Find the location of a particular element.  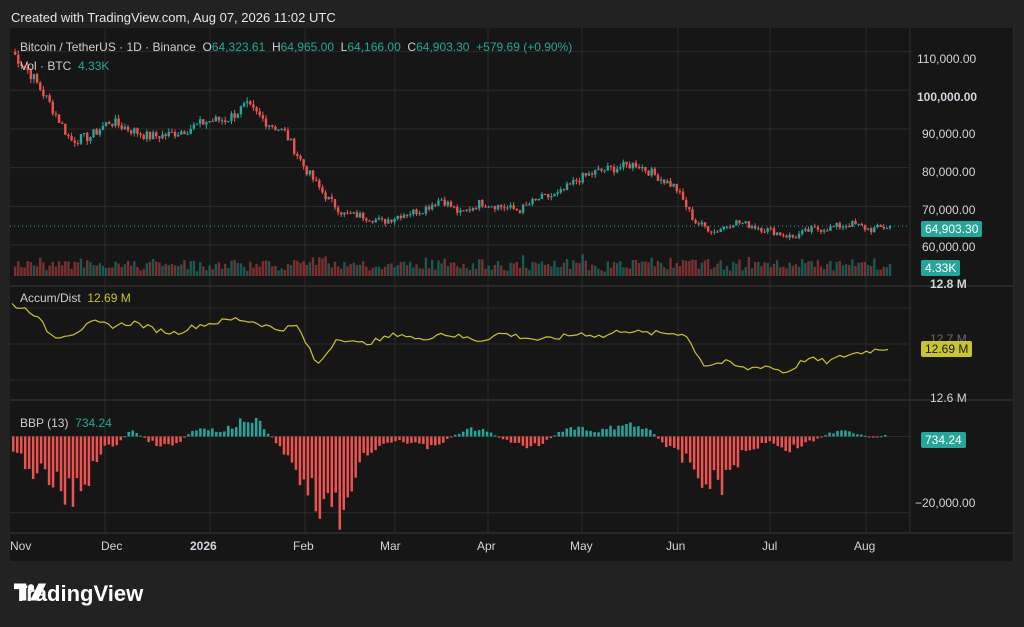

high-label: H is located at coordinates (276, 47).